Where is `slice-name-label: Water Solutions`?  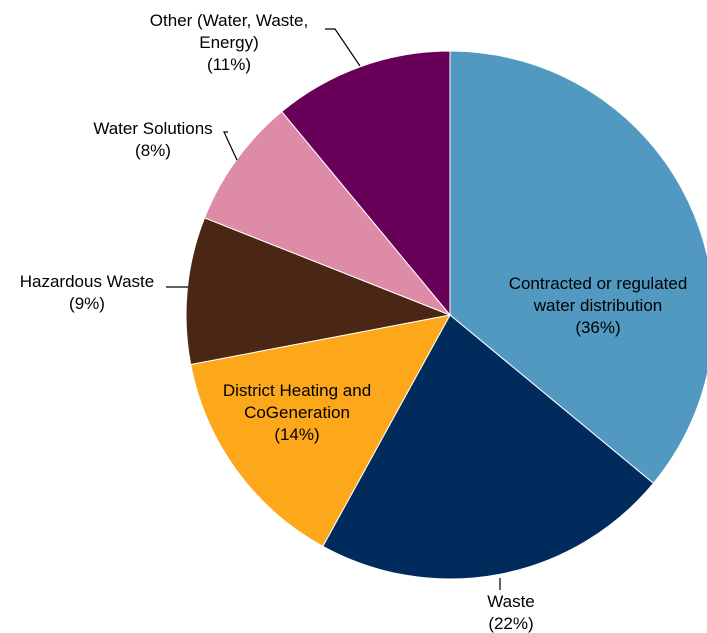
slice-name-label: Water Solutions is located at coordinates (152, 128).